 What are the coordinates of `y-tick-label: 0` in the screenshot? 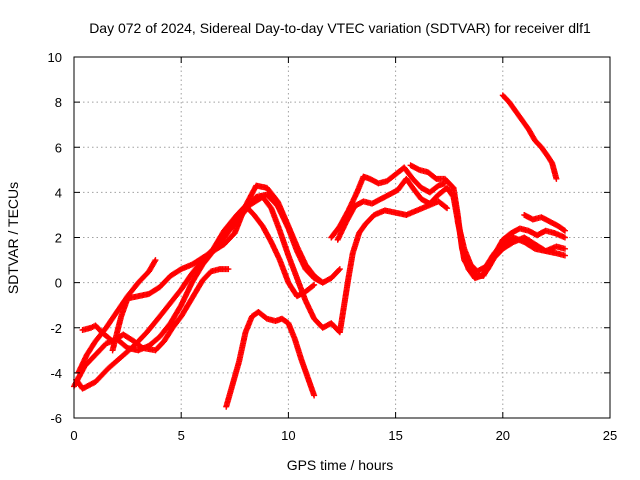 It's located at (58, 283).